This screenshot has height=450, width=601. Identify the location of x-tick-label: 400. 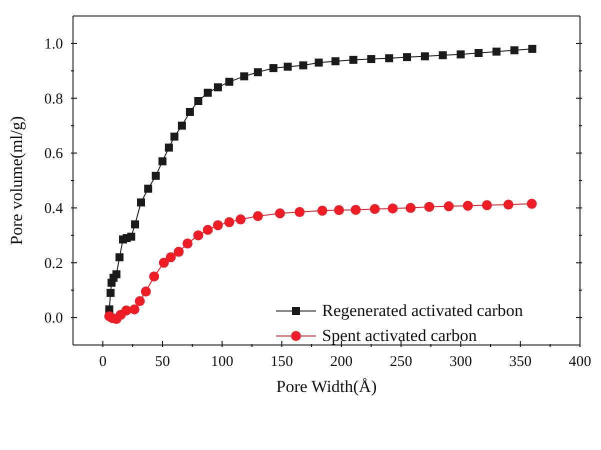
(580, 362).